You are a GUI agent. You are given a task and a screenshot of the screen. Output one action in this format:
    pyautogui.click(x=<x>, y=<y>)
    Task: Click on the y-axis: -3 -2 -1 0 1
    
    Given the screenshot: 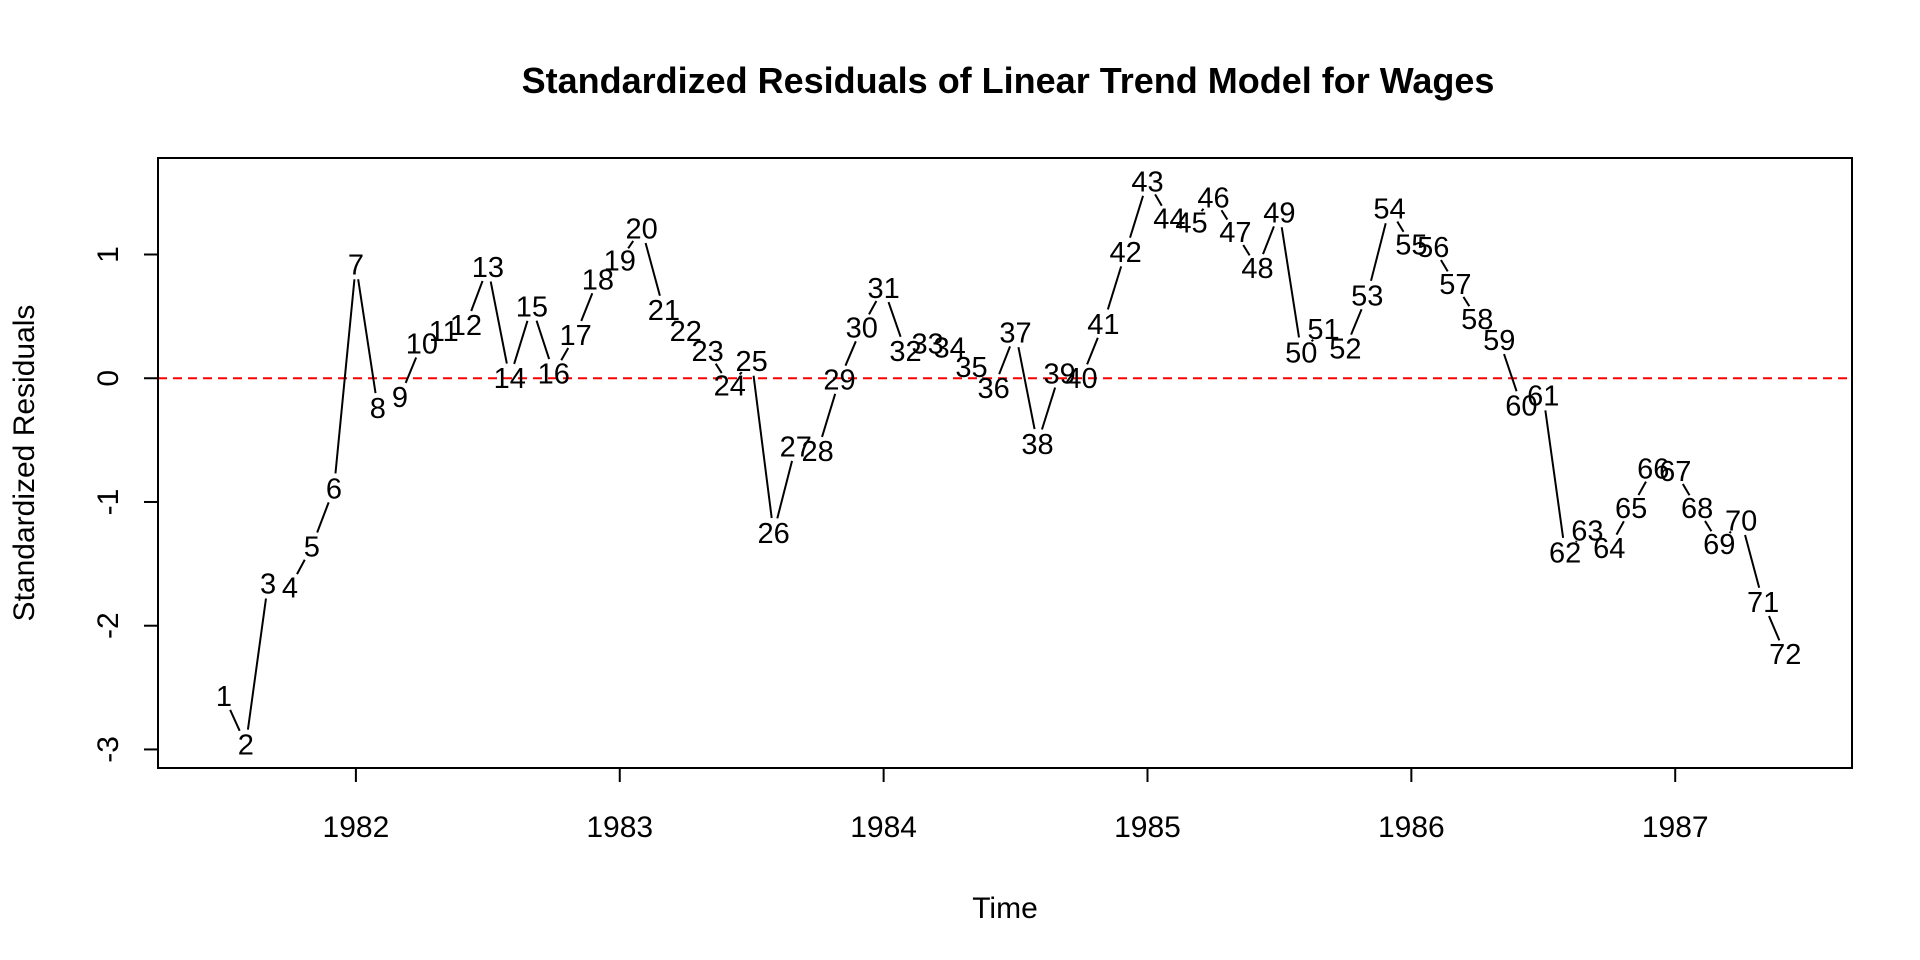 What is the action you would take?
    pyautogui.click(x=125, y=504)
    